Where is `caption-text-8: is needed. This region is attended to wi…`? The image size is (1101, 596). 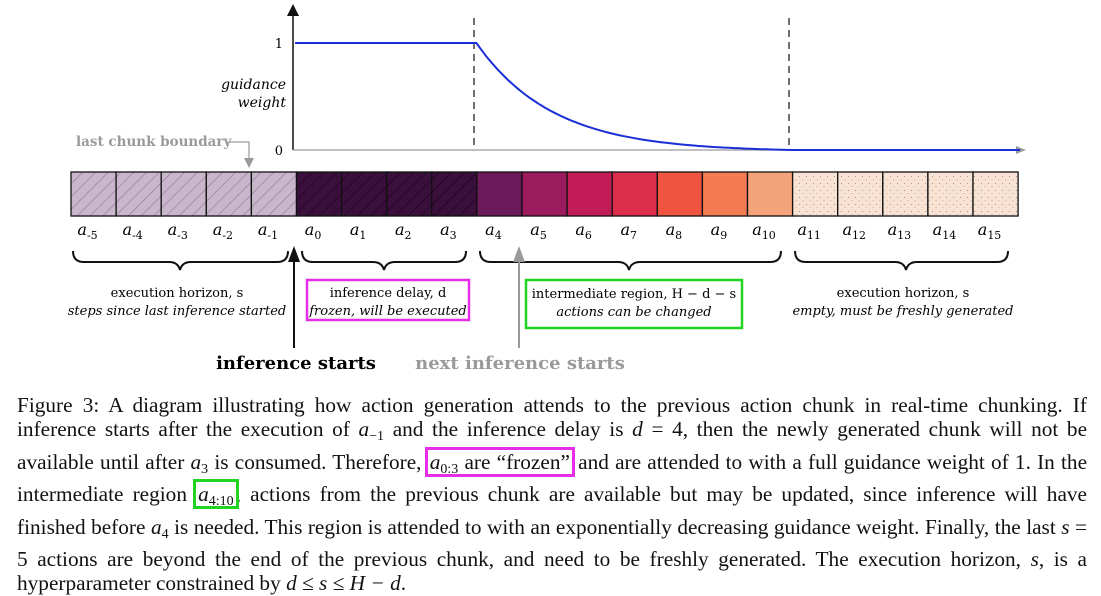
caption-text-8: is needed. This region is attended to wi… is located at coordinates (615, 526).